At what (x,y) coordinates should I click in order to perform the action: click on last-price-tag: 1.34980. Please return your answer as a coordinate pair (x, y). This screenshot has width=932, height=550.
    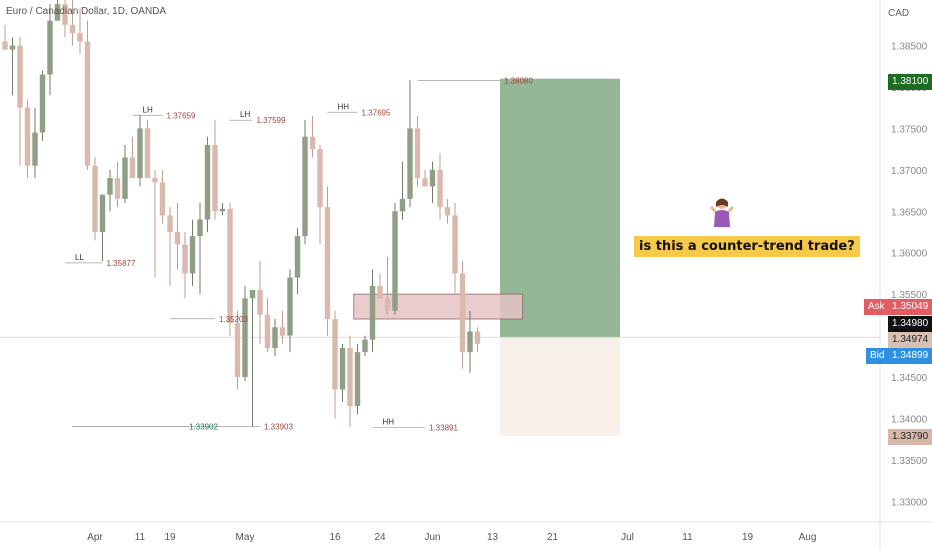
    Looking at the image, I should click on (910, 324).